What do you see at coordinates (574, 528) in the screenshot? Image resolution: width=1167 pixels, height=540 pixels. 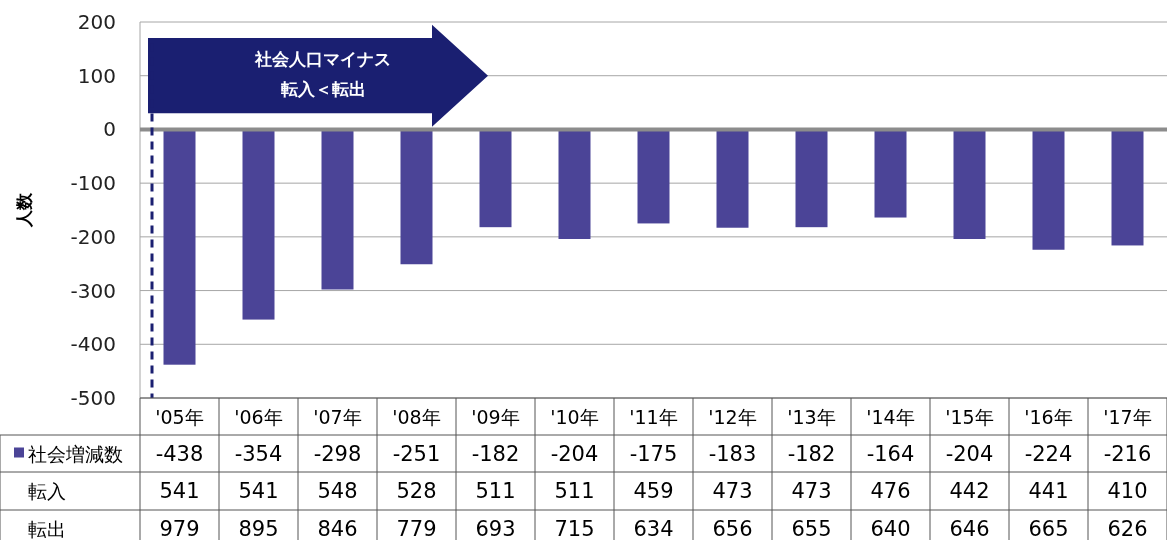 I see `text: 715` at bounding box center [574, 528].